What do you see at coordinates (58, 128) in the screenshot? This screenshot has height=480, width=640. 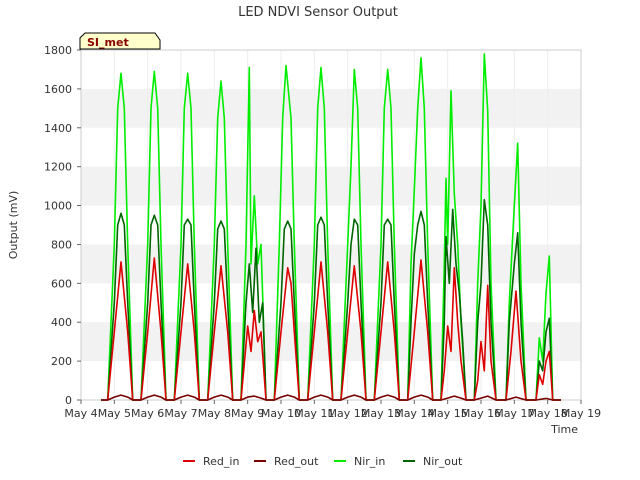 I see `y-tick-label: 1400` at bounding box center [58, 128].